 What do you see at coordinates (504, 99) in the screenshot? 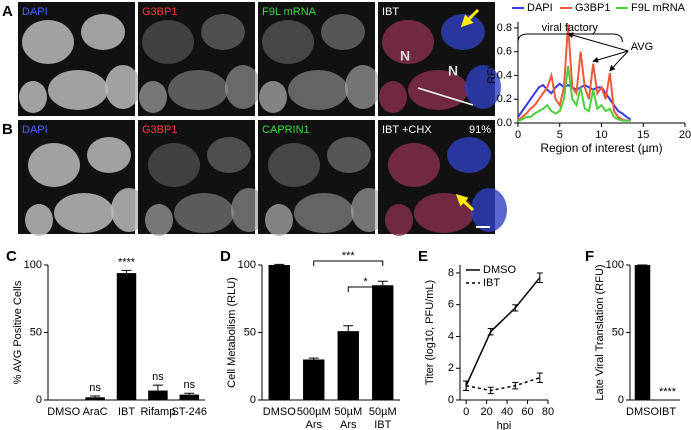
I see `y-tick-label: 0.2` at bounding box center [504, 99].